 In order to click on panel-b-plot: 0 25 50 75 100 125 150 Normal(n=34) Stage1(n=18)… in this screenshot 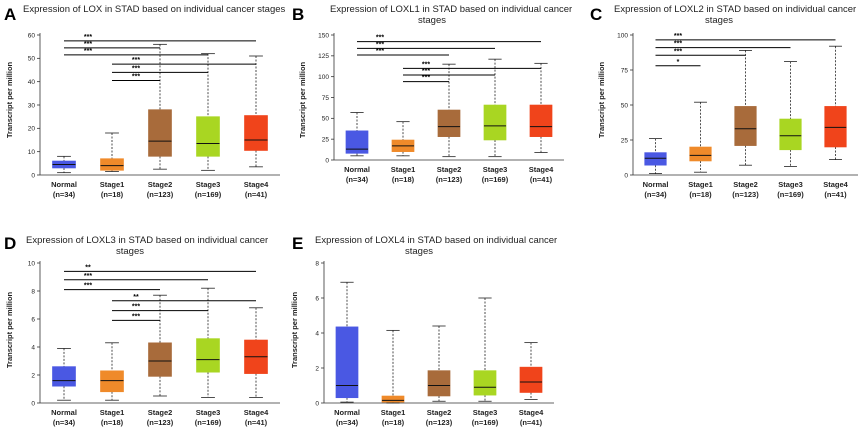, I will do `click(441, 108)`.